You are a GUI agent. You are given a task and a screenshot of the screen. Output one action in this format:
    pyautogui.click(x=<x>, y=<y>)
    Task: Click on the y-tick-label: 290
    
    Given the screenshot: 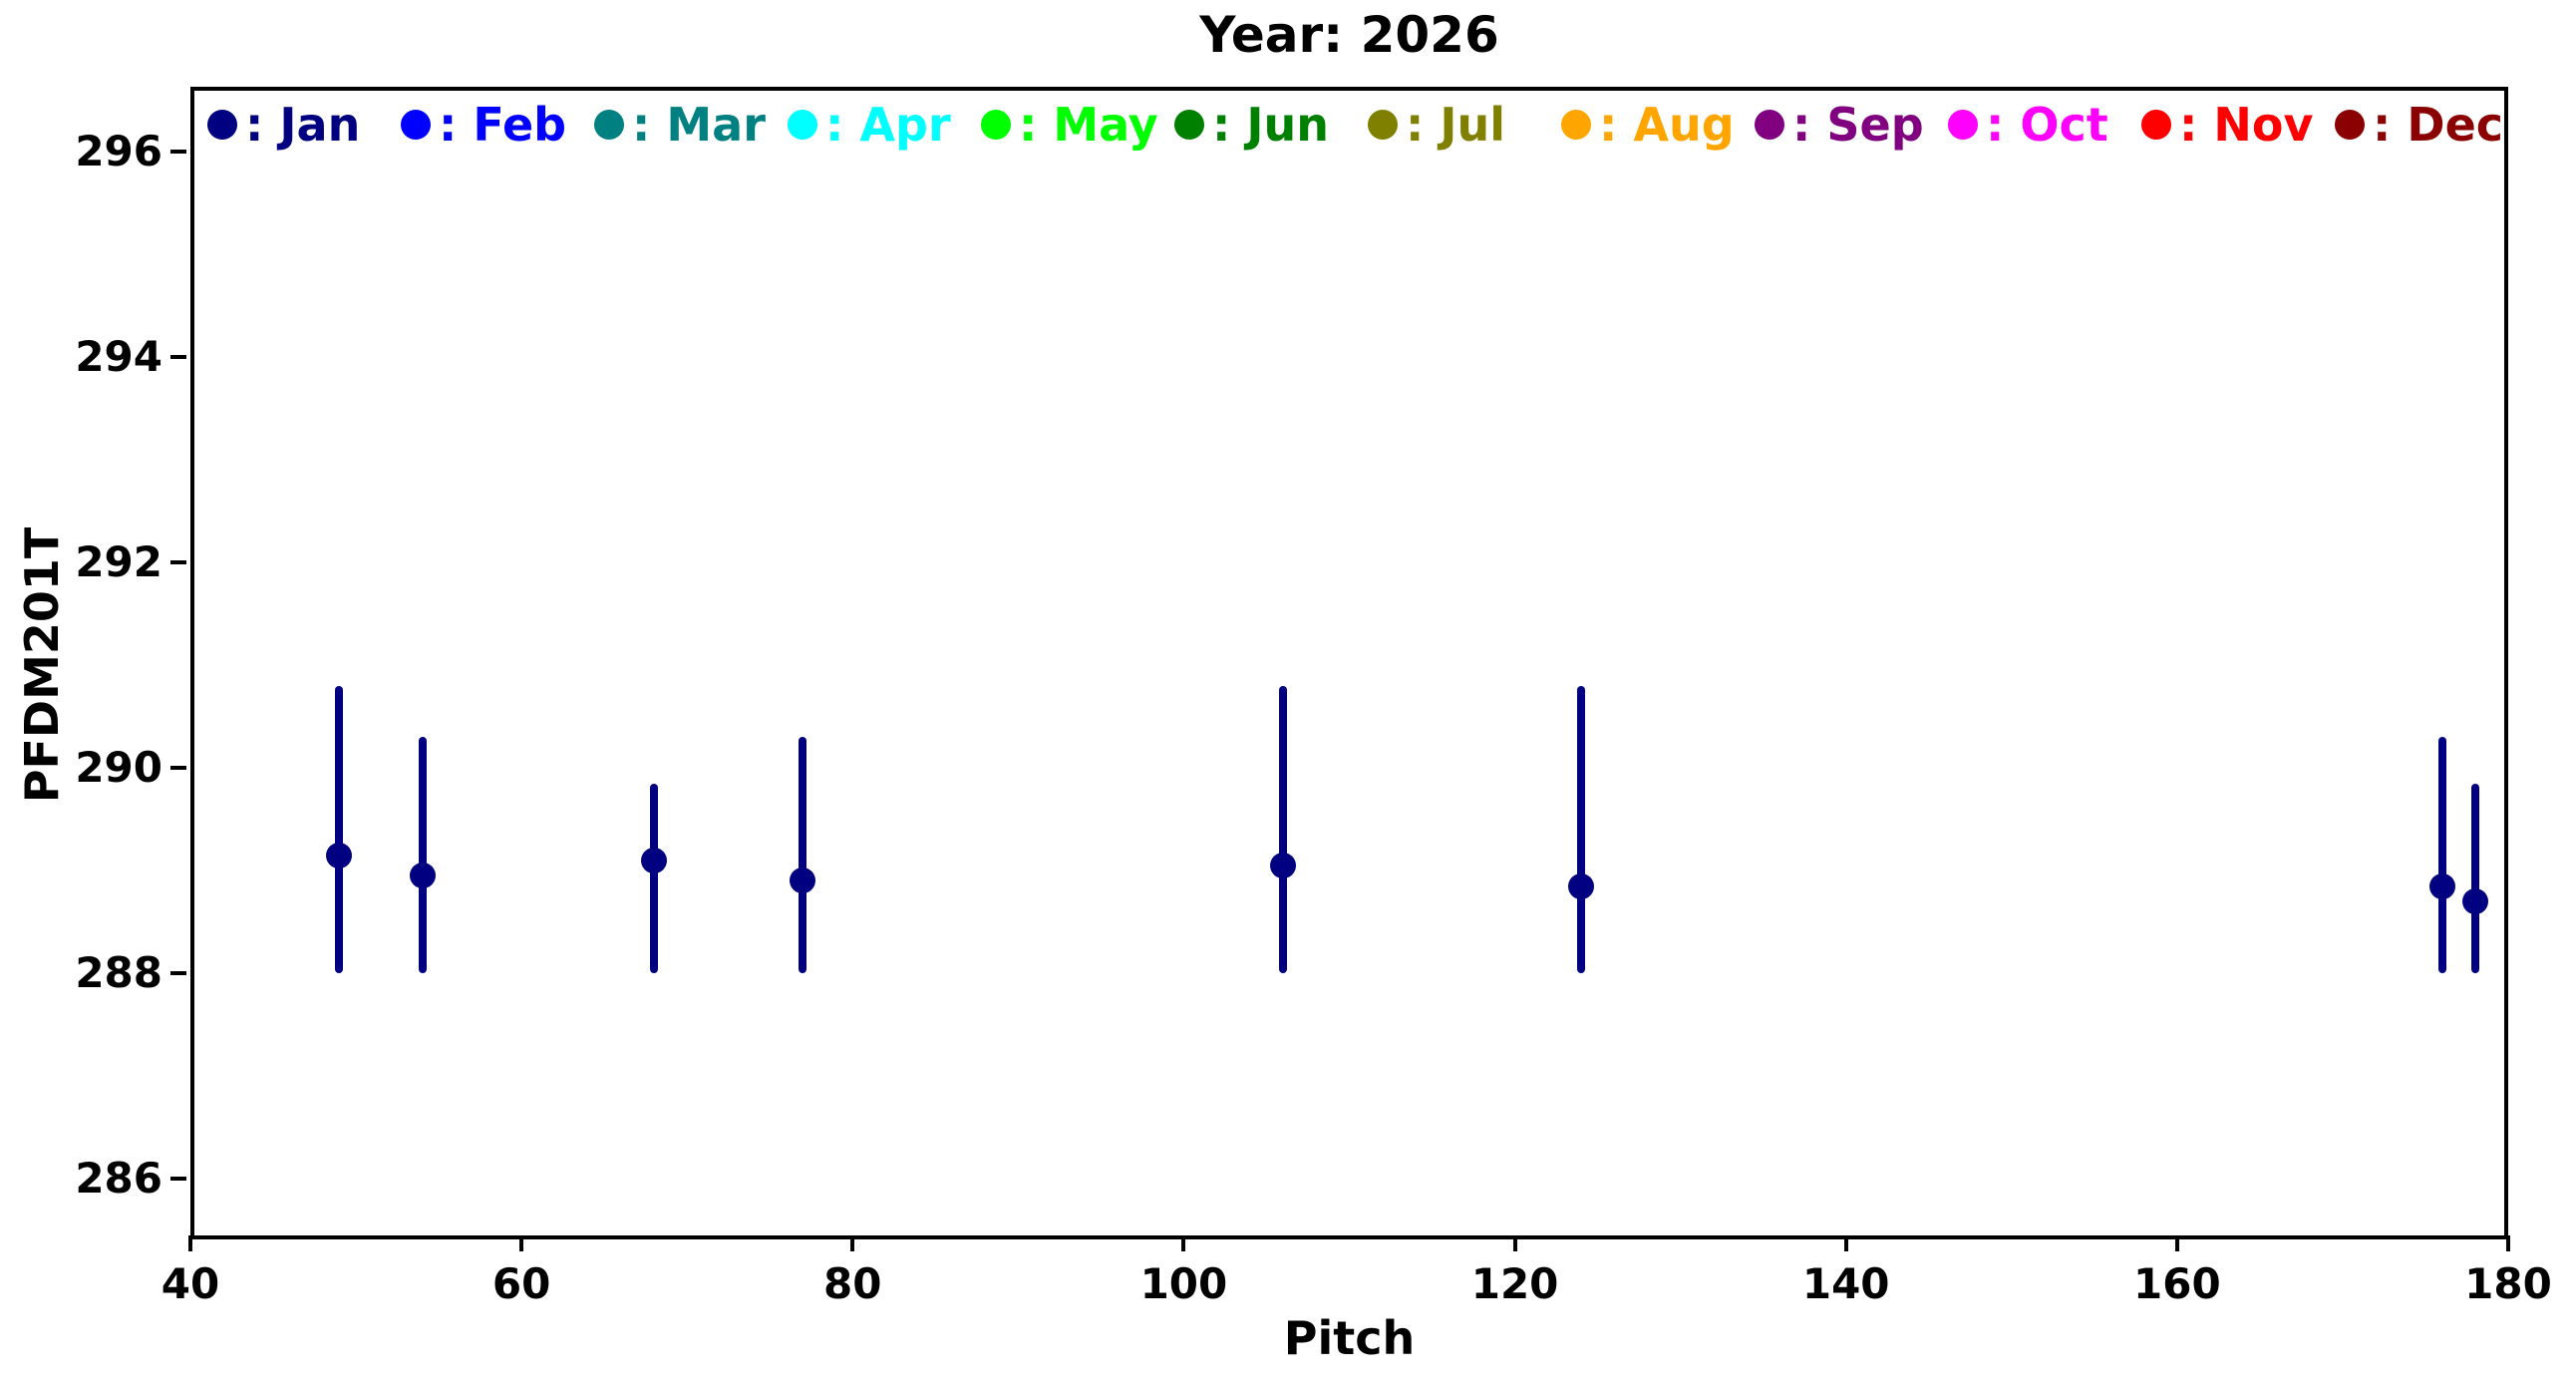 What is the action you would take?
    pyautogui.click(x=118, y=768)
    